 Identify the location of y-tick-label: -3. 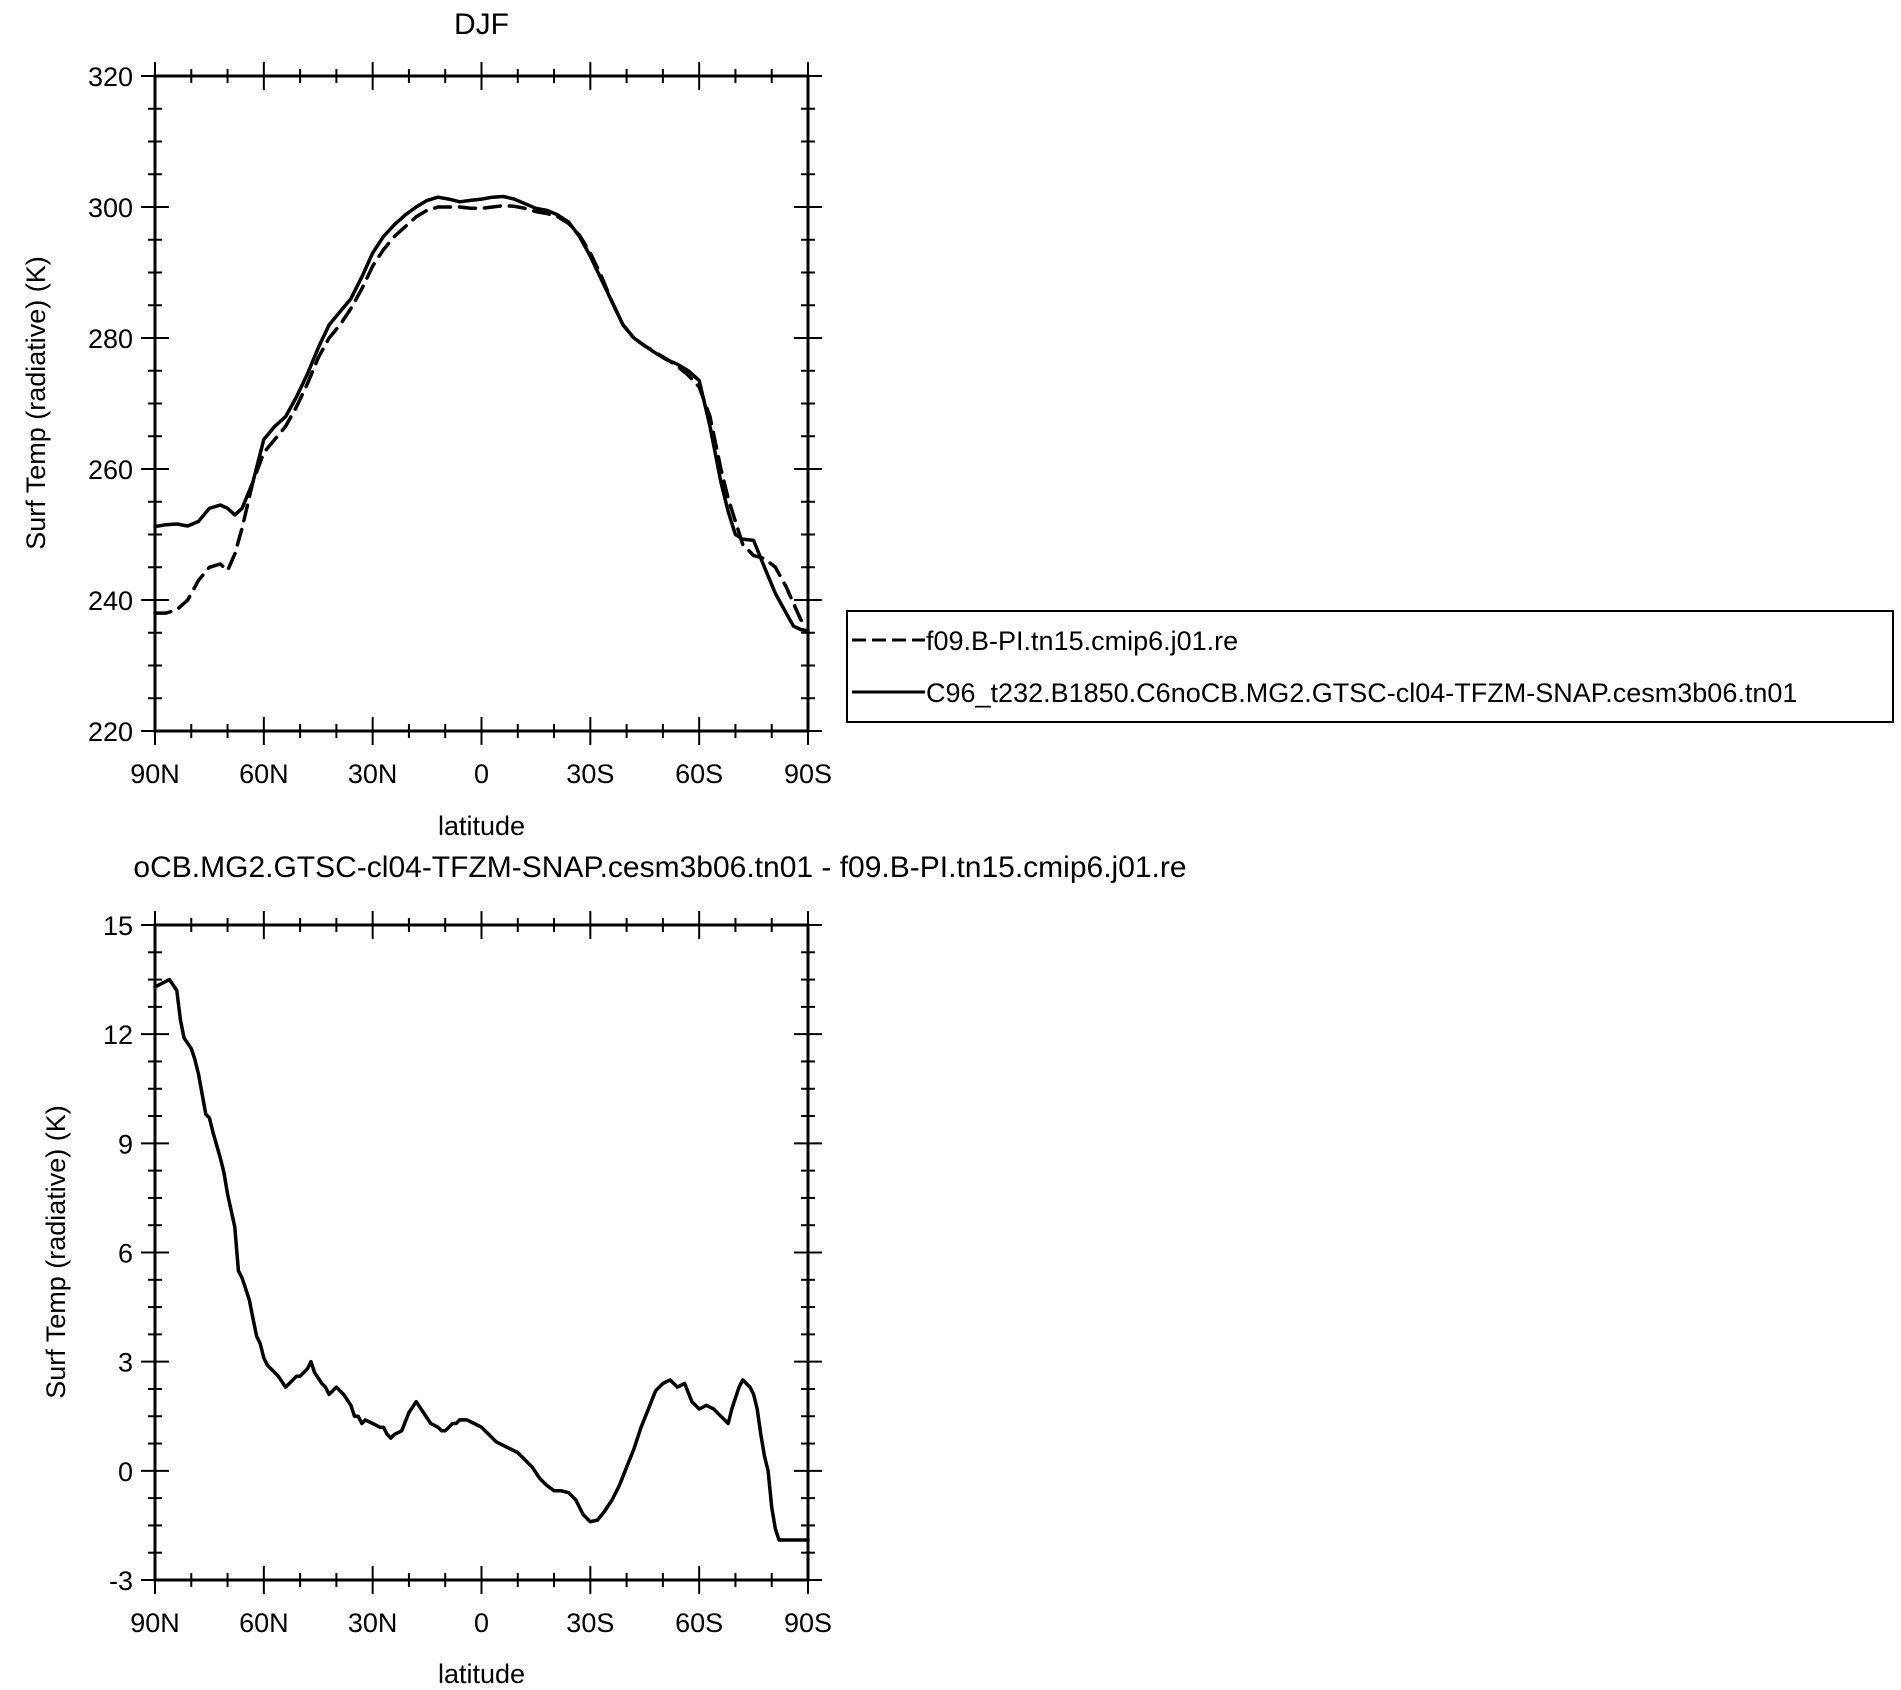
(121, 1581).